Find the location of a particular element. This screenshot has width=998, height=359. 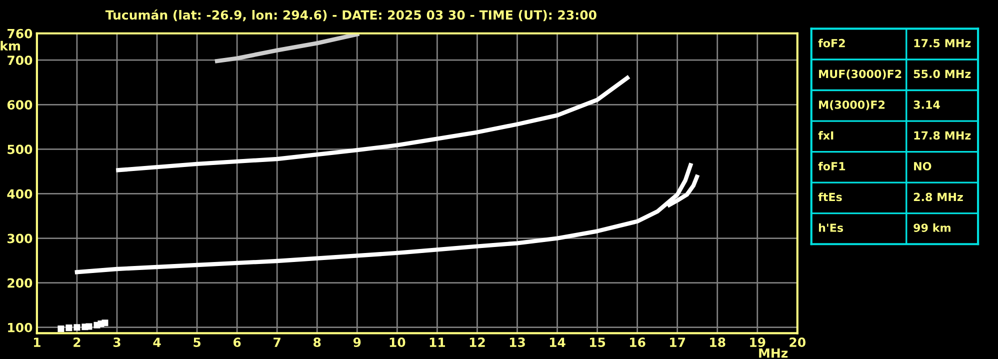

y-axis-title: km is located at coordinates (10, 45).